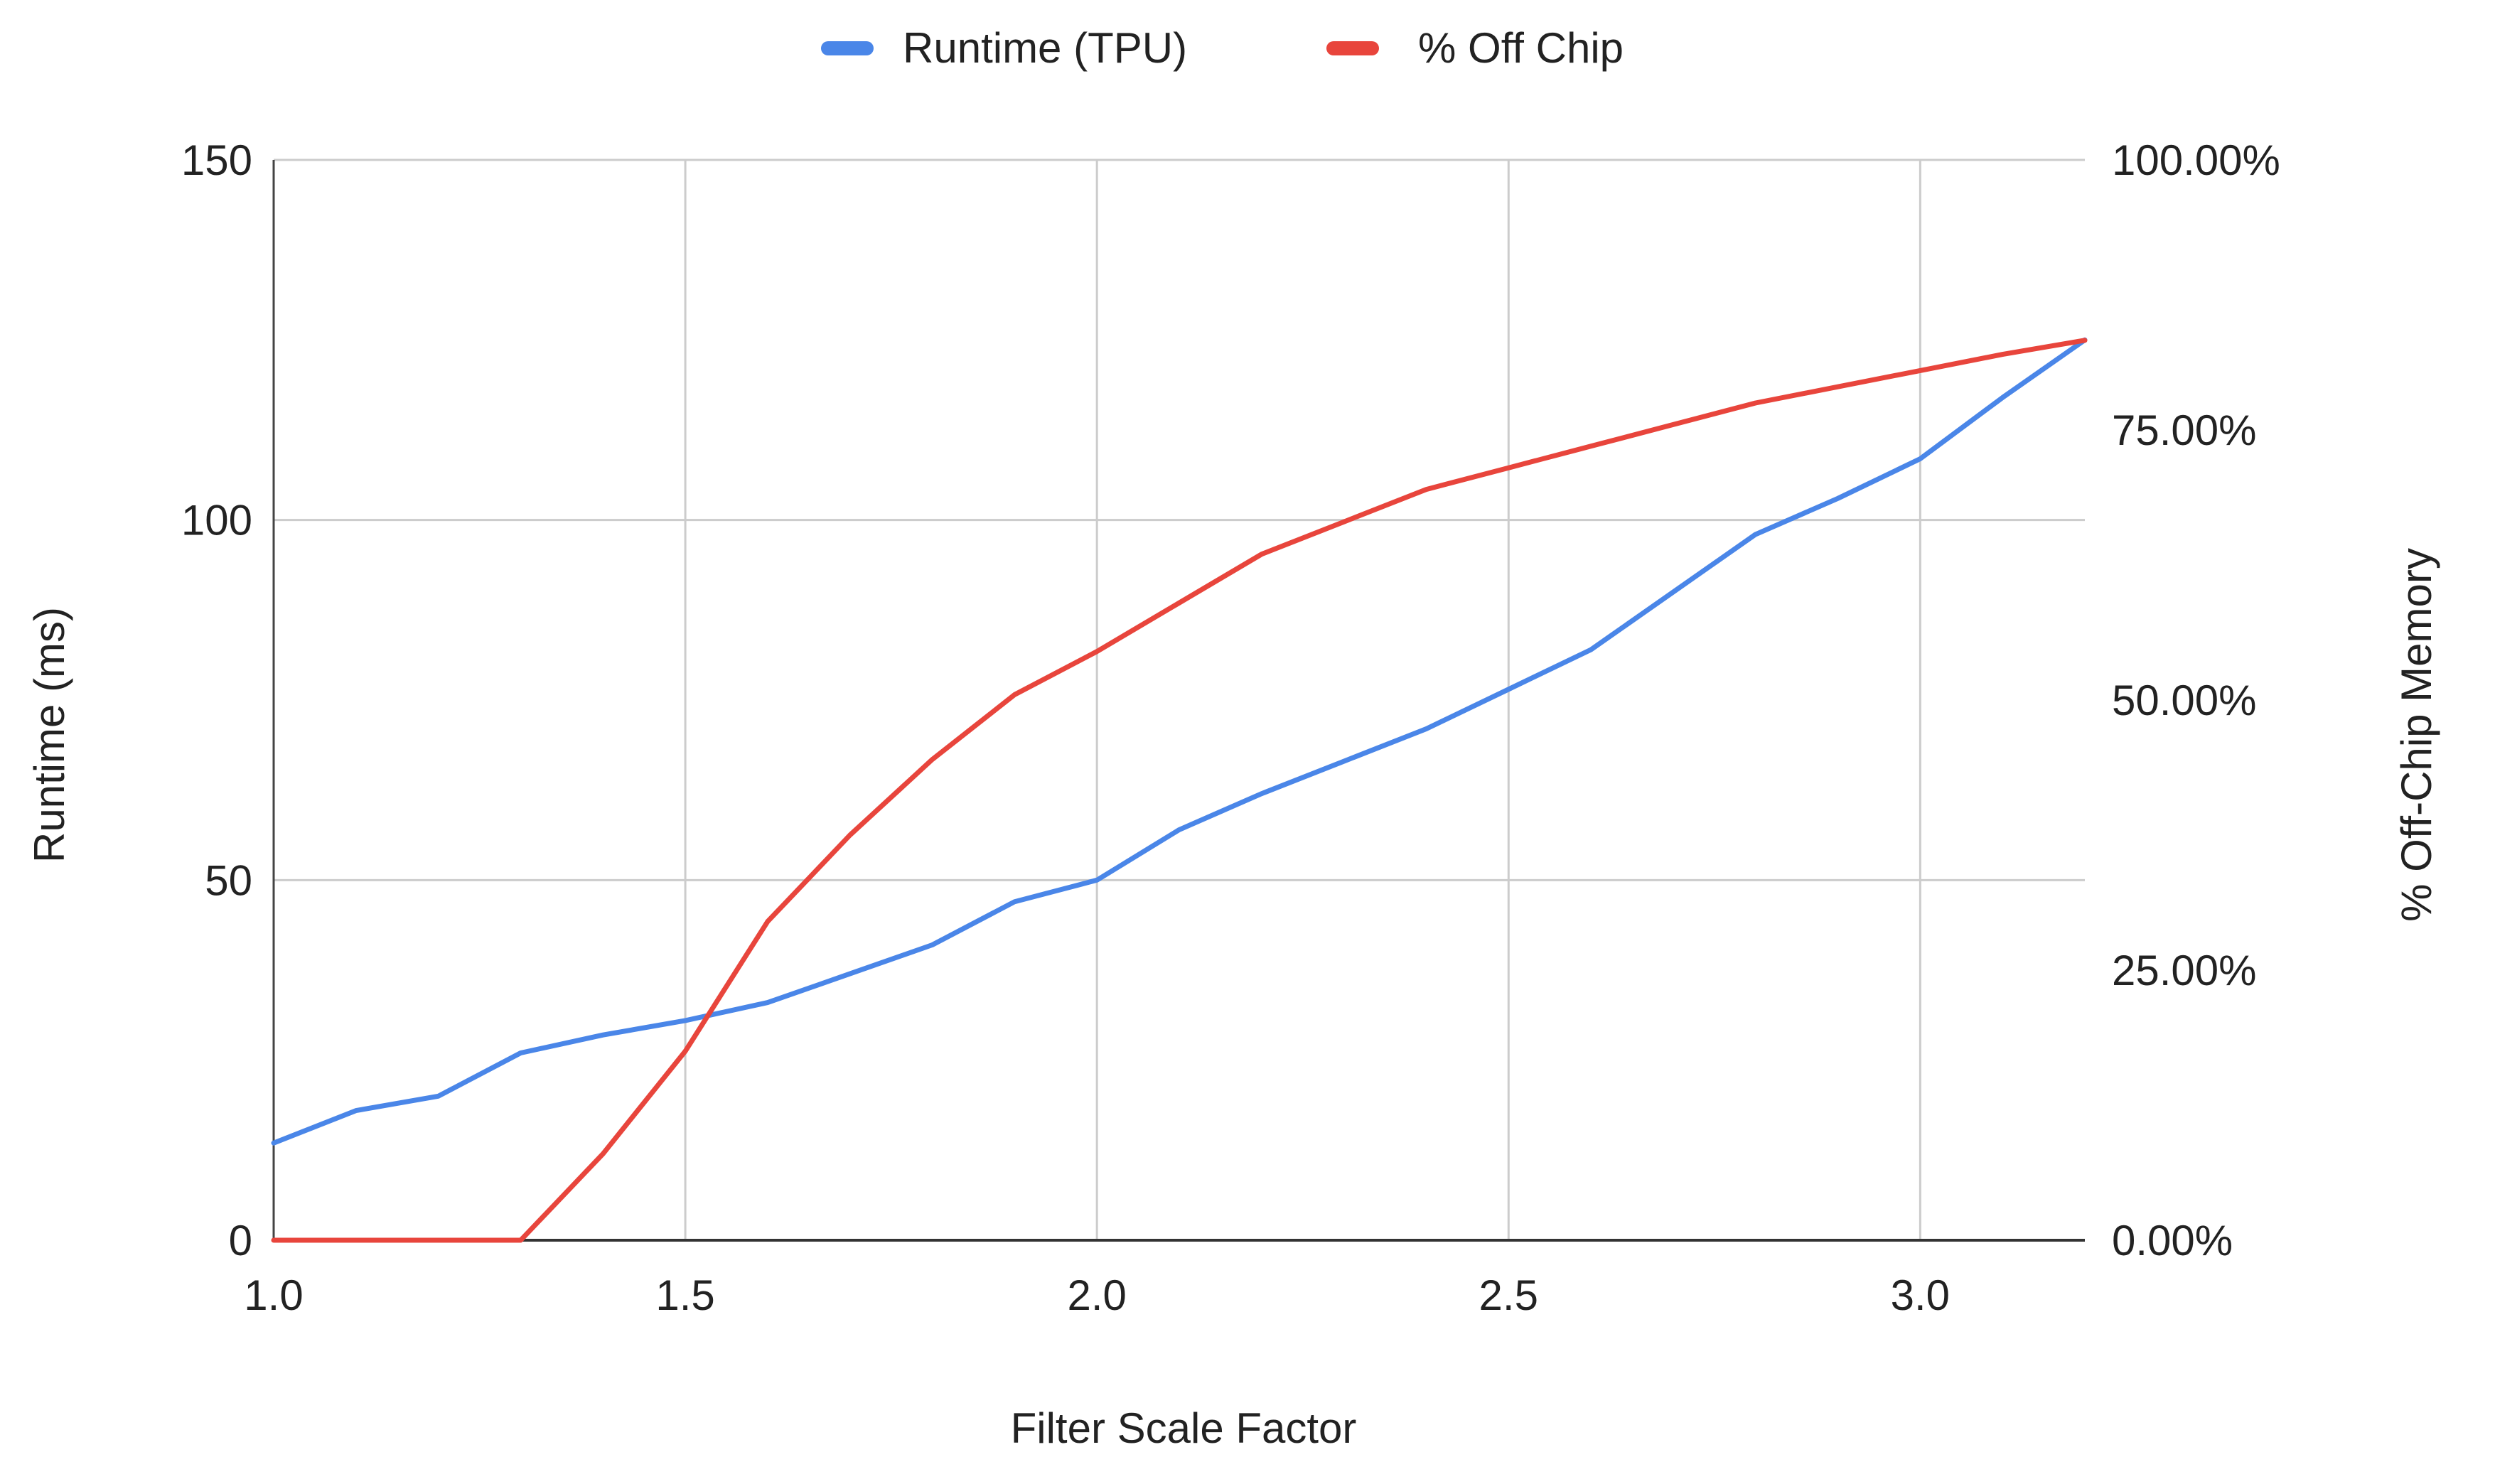  What do you see at coordinates (684, 1295) in the screenshot?
I see `x-tick-label: 1.5` at bounding box center [684, 1295].